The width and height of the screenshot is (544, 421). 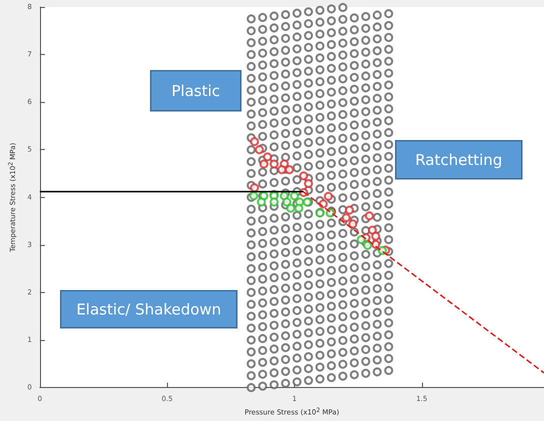 What do you see at coordinates (149, 309) in the screenshot?
I see `annotation: Elastic/ Shakedown` at bounding box center [149, 309].